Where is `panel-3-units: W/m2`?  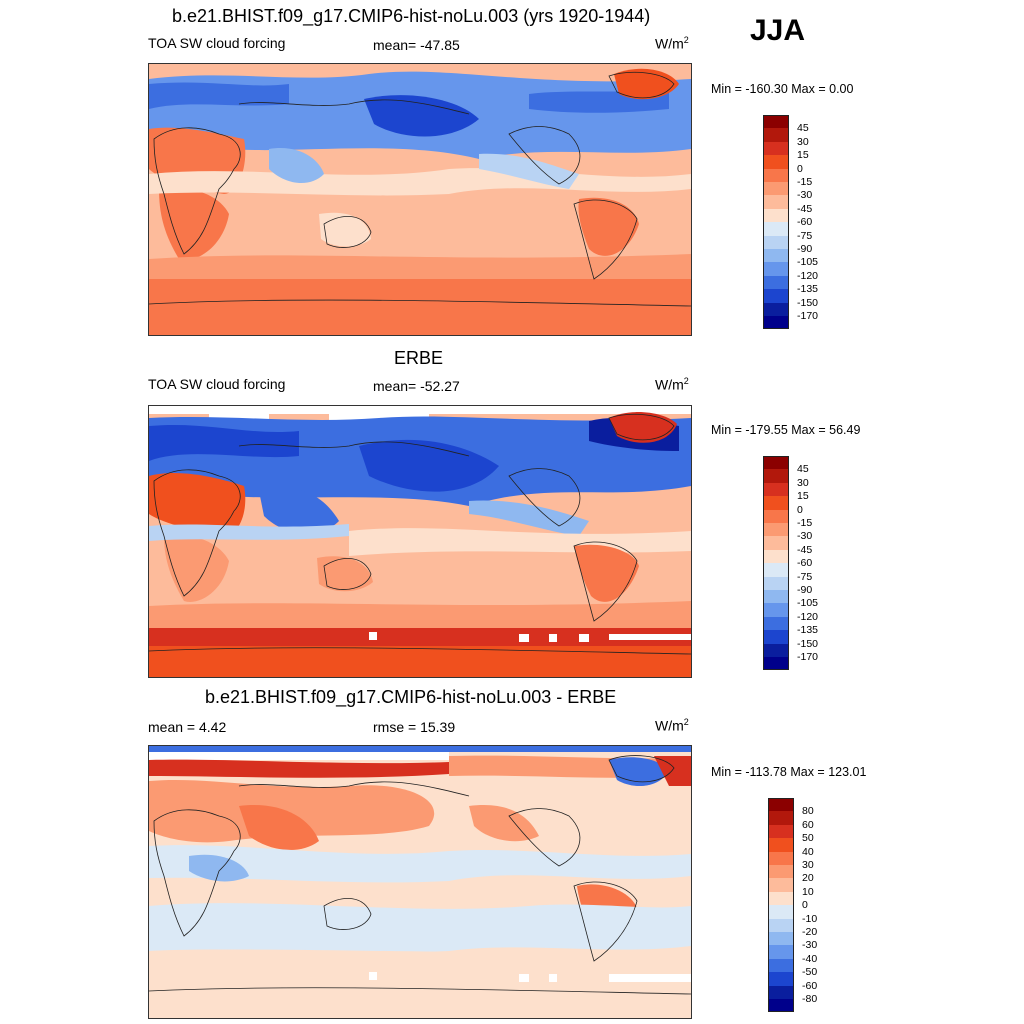 panel-3-units: W/m2 is located at coordinates (672, 725).